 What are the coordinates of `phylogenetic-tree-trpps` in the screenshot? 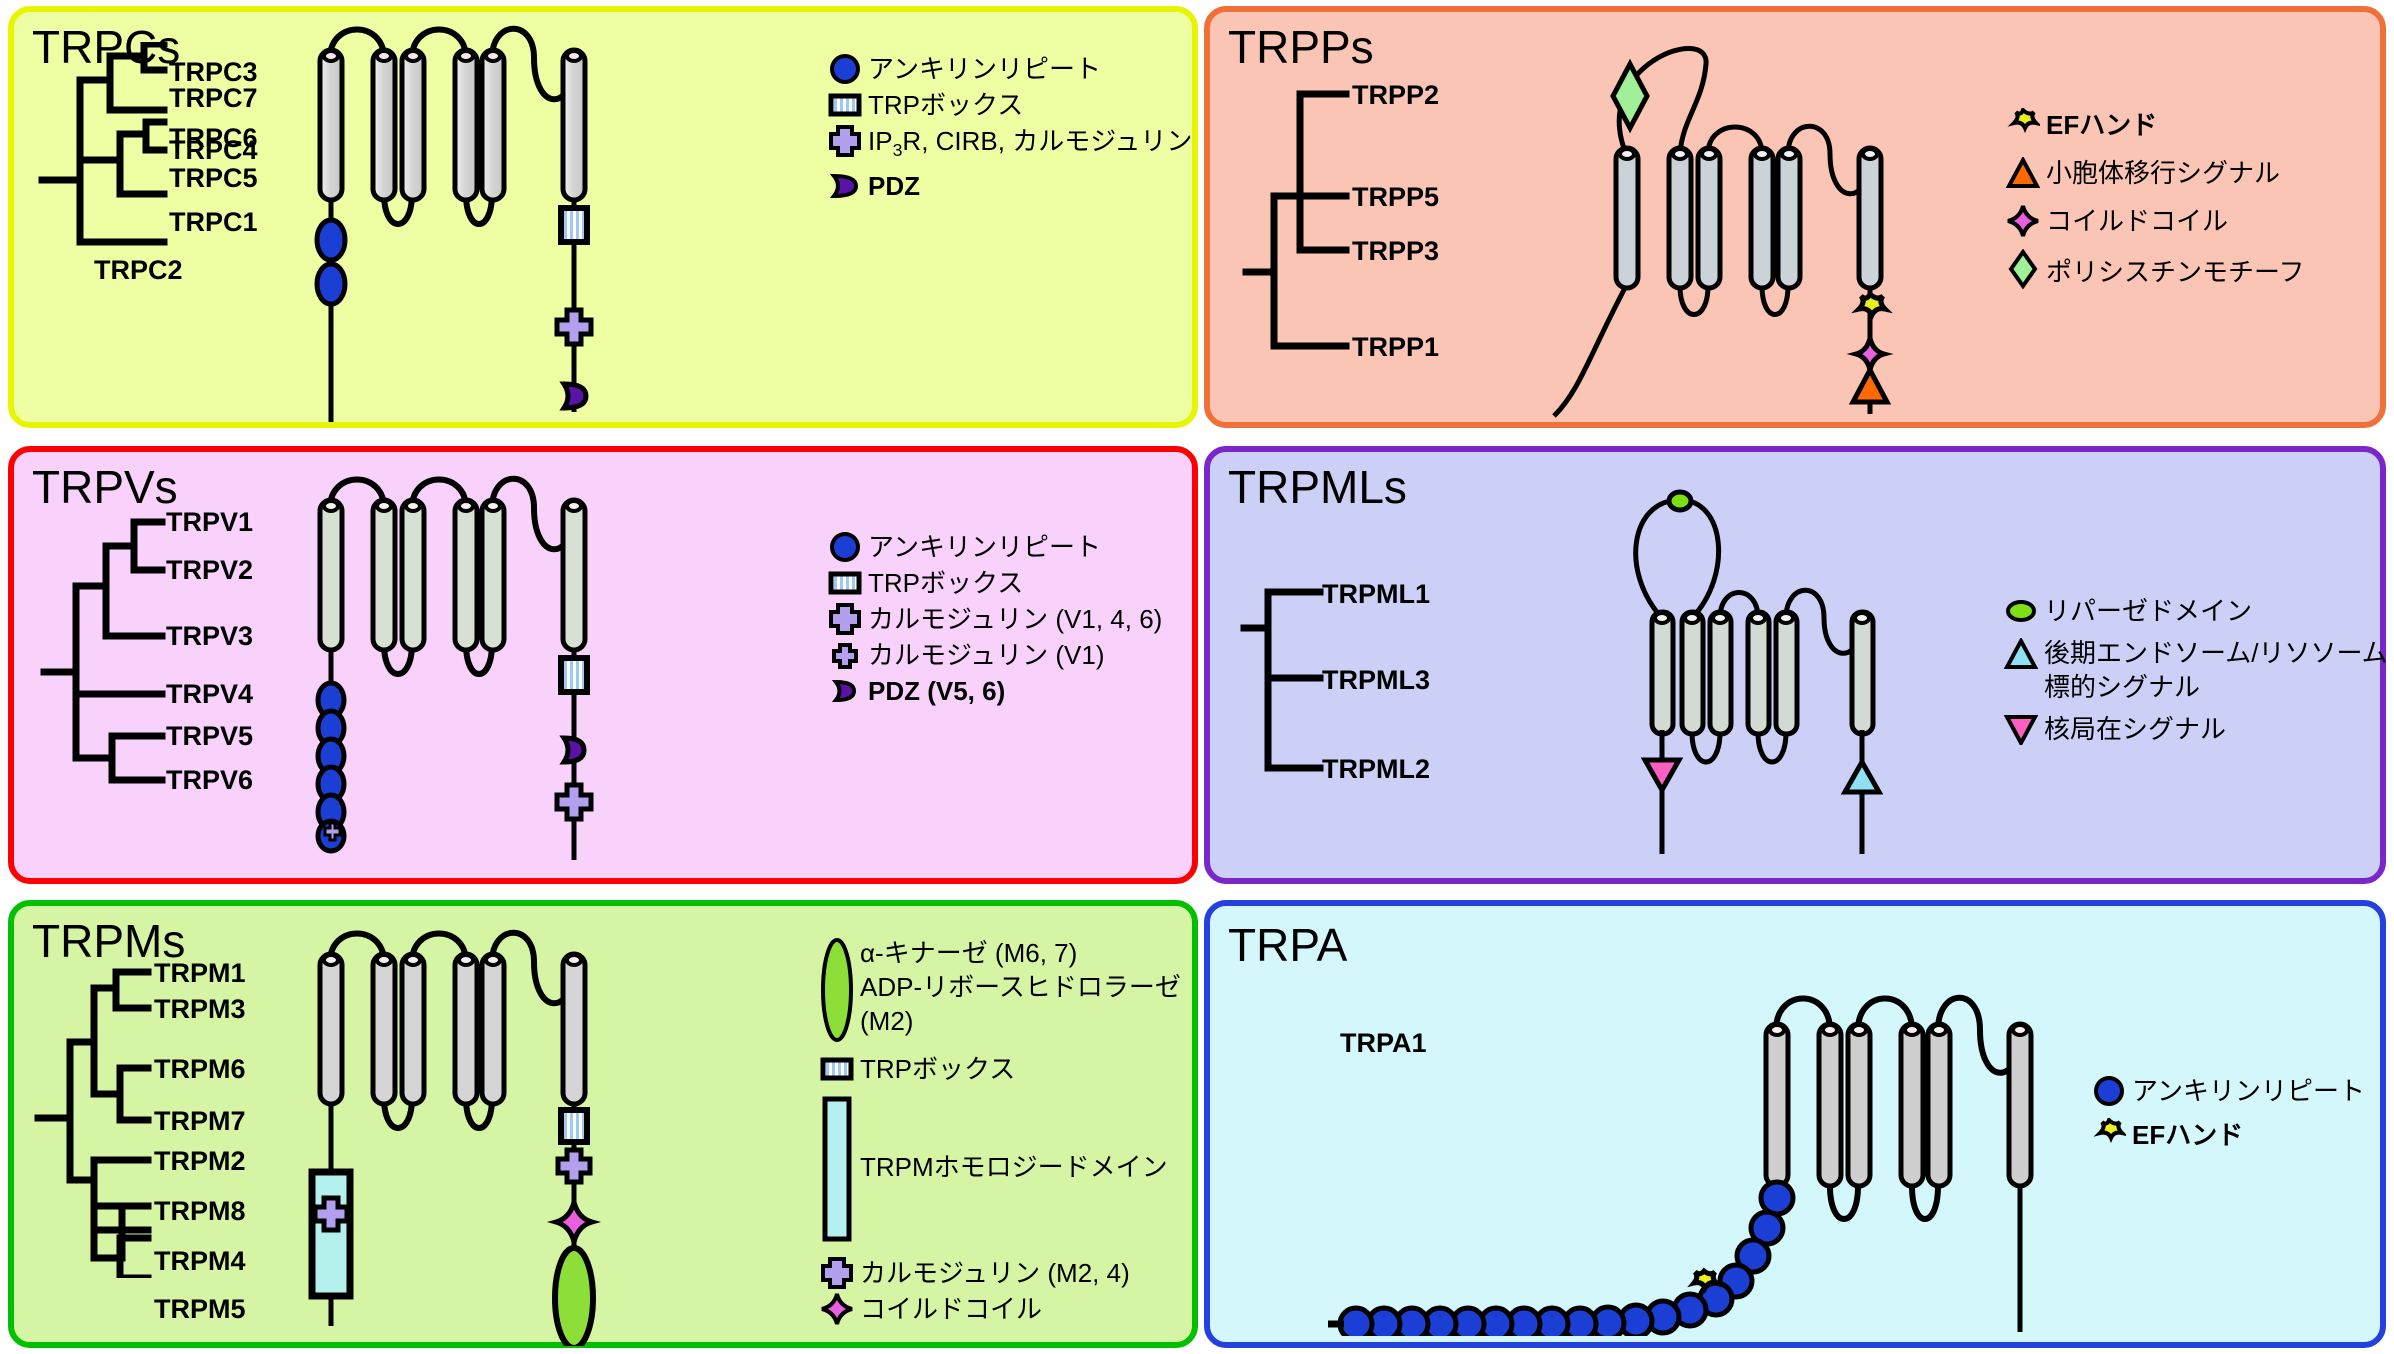 It's located at (1296, 220).